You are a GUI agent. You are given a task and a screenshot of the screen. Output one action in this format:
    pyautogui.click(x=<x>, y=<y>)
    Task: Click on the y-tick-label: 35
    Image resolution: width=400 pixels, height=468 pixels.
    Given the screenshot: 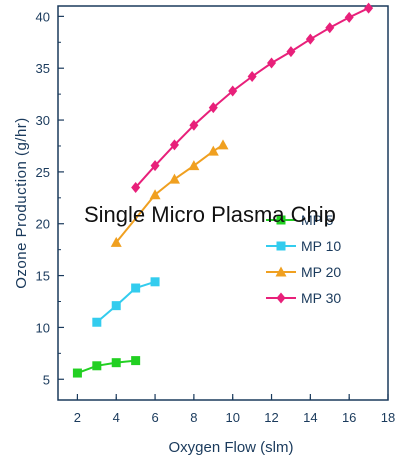 What is the action you would take?
    pyautogui.click(x=43, y=68)
    